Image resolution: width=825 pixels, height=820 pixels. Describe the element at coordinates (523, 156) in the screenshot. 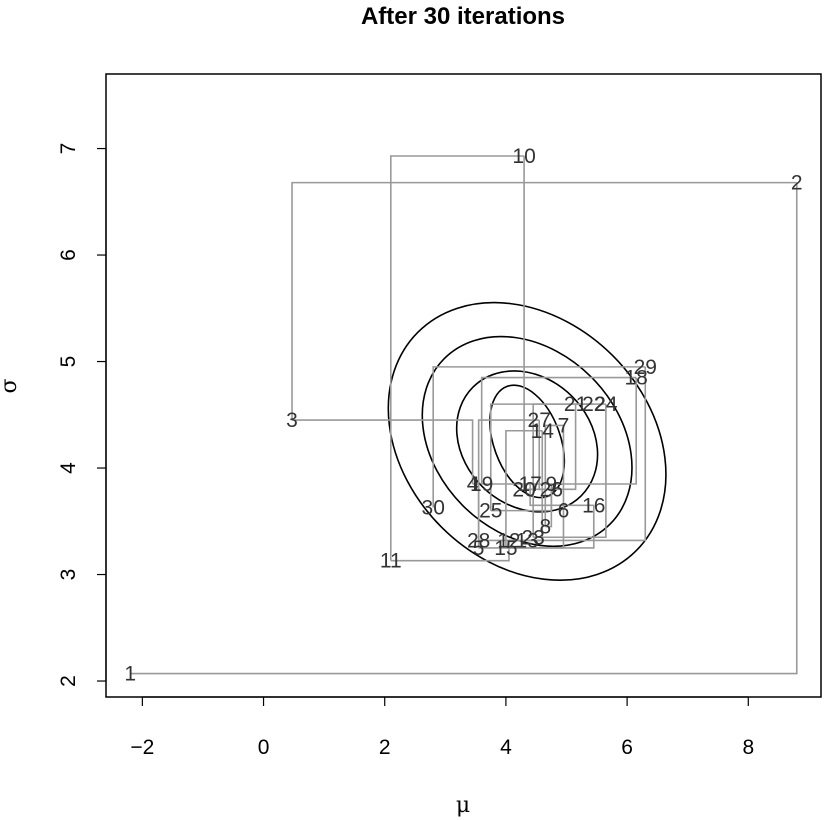

I see `iteration-label: 10` at that location.